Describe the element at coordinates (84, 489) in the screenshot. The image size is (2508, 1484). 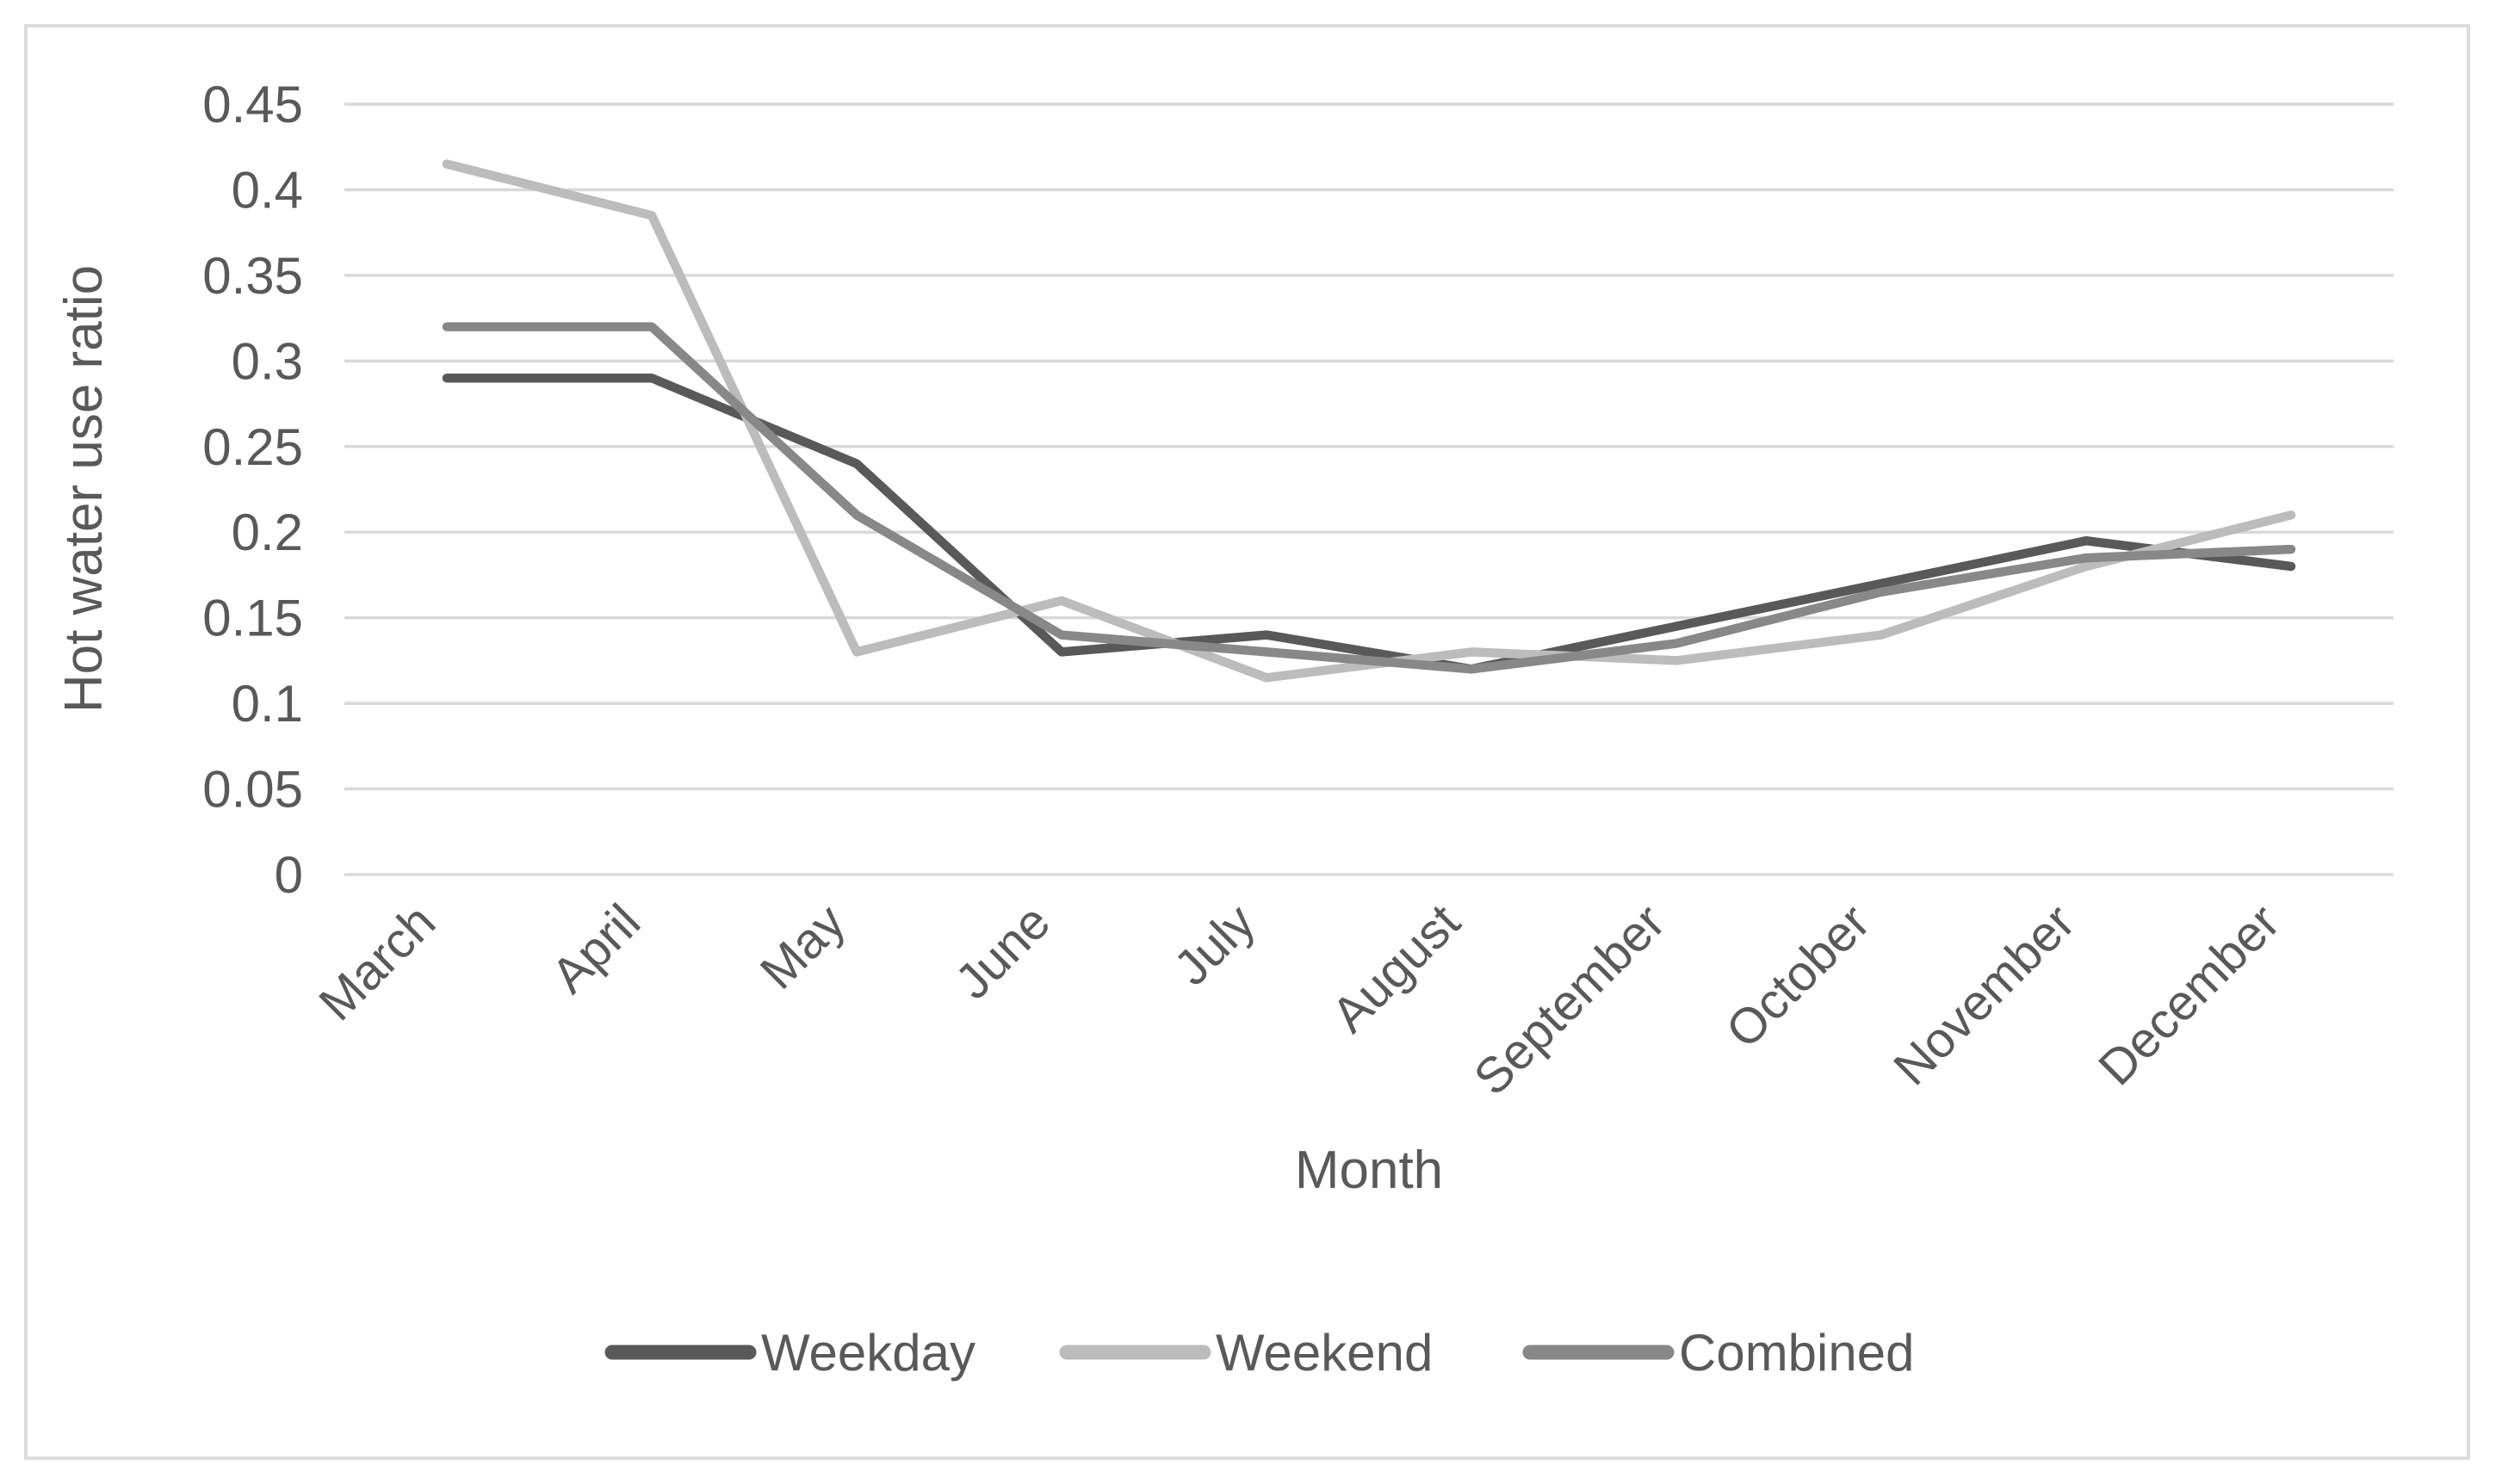
I see `y-axis-title: Hot water use ratio` at that location.